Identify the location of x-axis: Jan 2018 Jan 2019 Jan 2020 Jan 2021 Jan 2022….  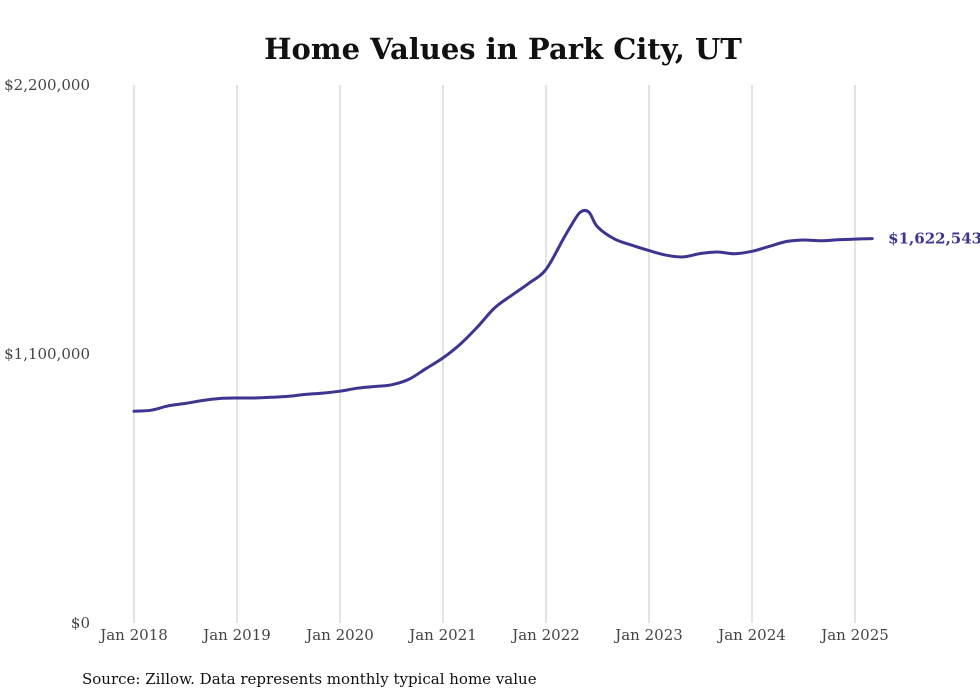
(493, 635).